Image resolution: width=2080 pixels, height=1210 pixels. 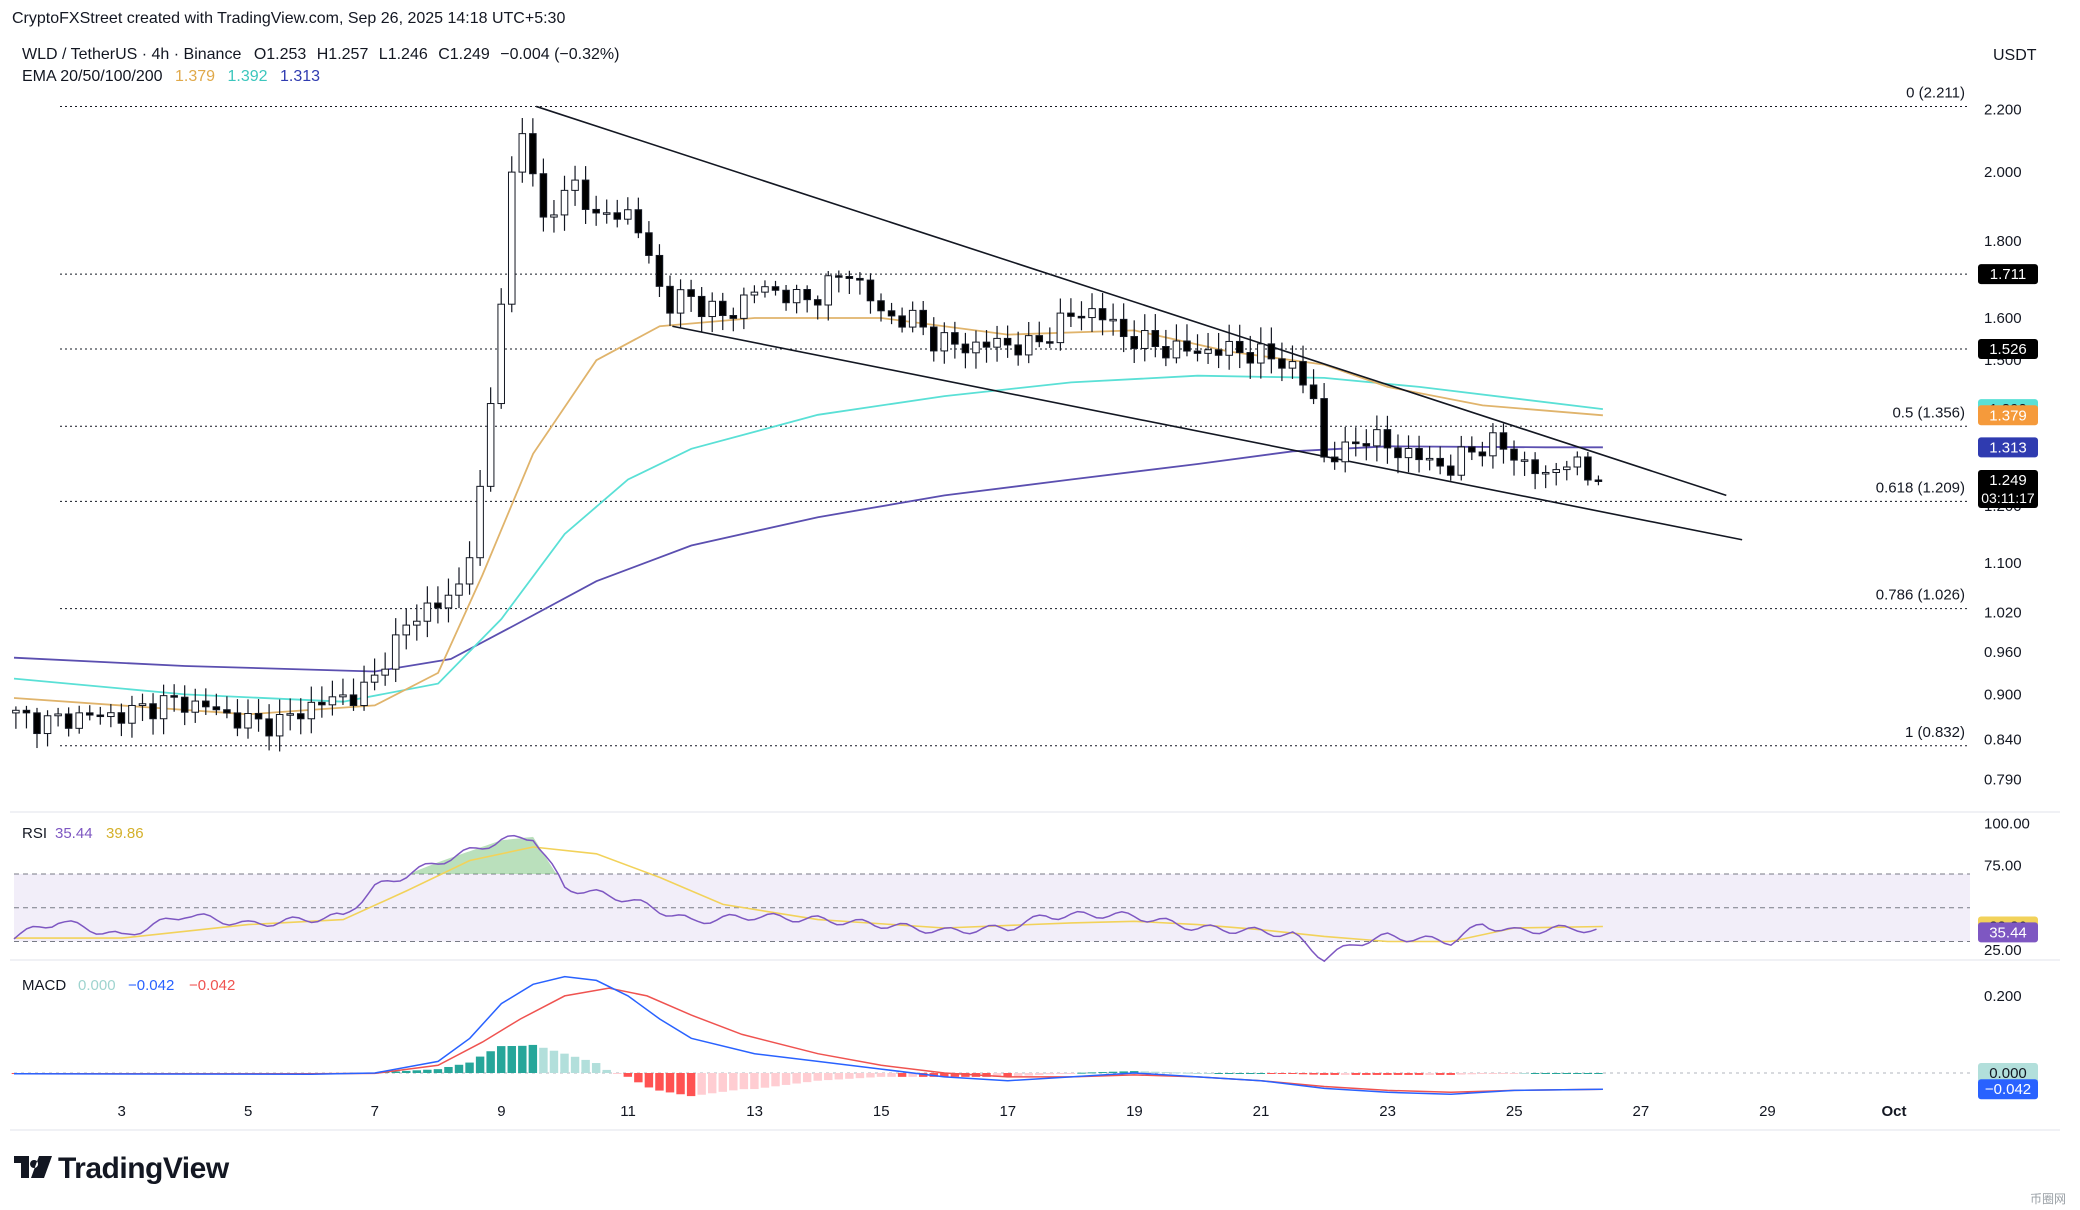 I want to click on time-axis-tick-label: 3, so click(x=121, y=1111).